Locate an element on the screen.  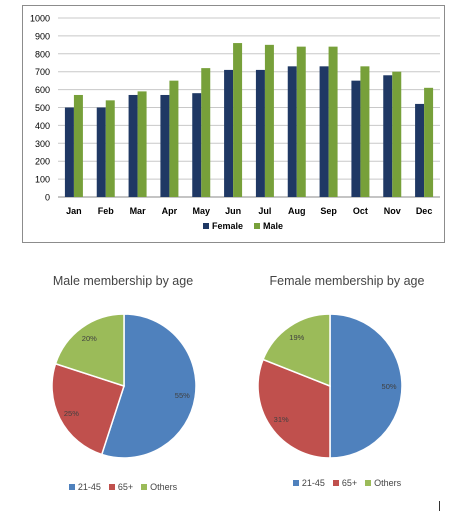
male-bar-jun is located at coordinates (238, 120).